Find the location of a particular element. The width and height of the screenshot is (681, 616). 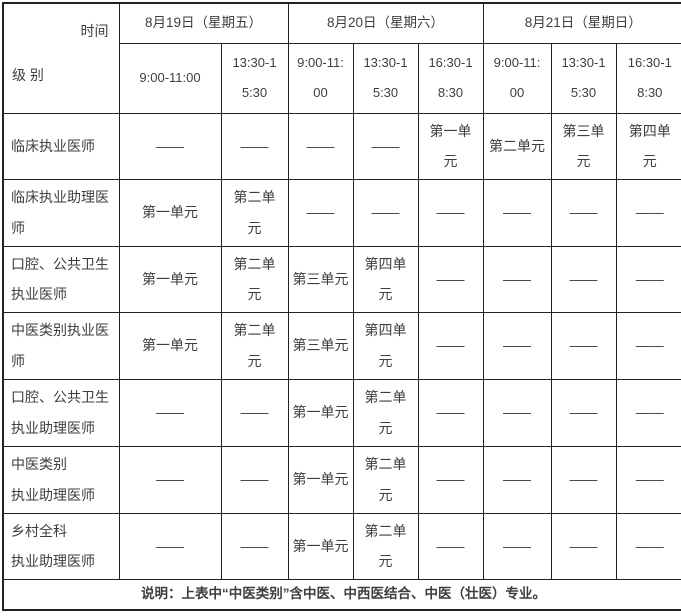

schedule-cell: 第二单元 is located at coordinates (517, 146).